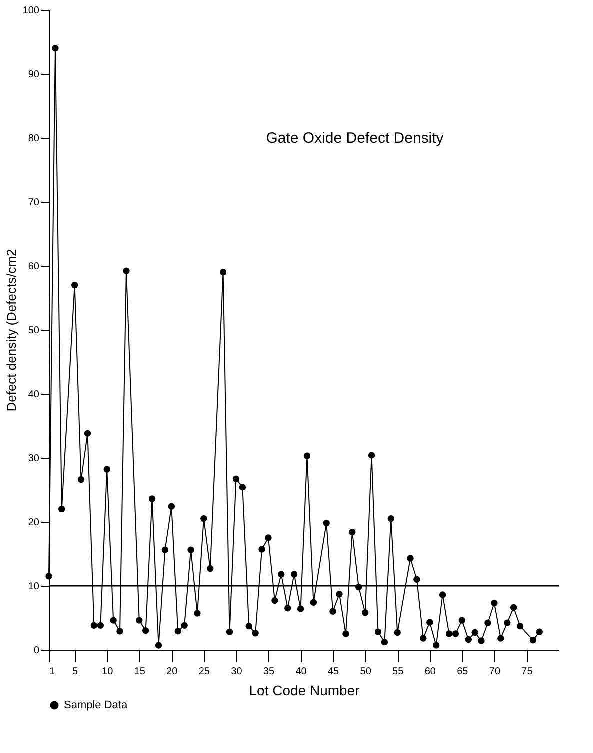 The height and width of the screenshot is (753, 593). I want to click on x-tick-label: 65, so click(463, 672).